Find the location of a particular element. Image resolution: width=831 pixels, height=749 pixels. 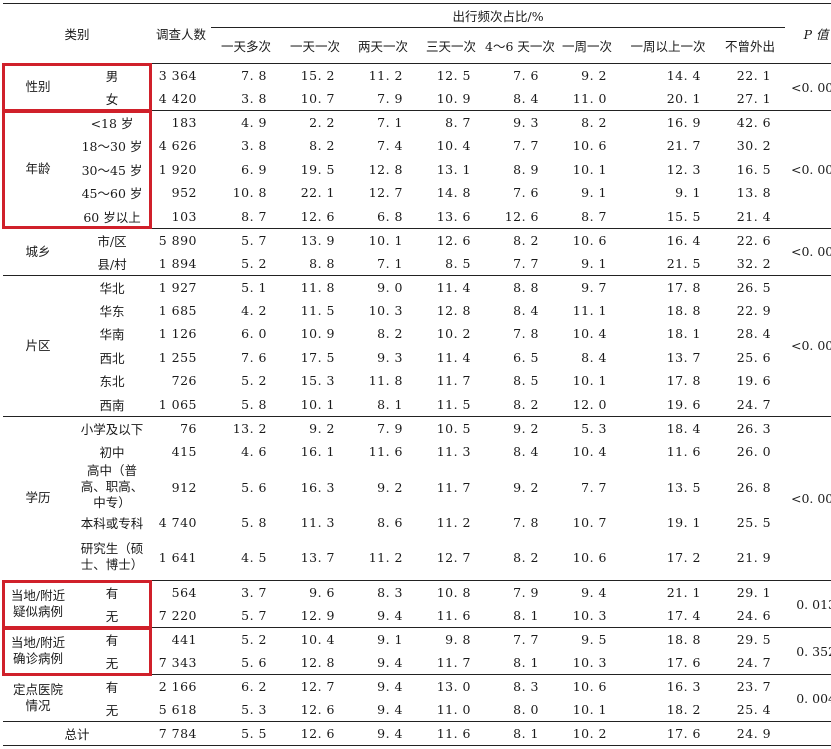

row-label: 小学及以下 is located at coordinates (112, 427).